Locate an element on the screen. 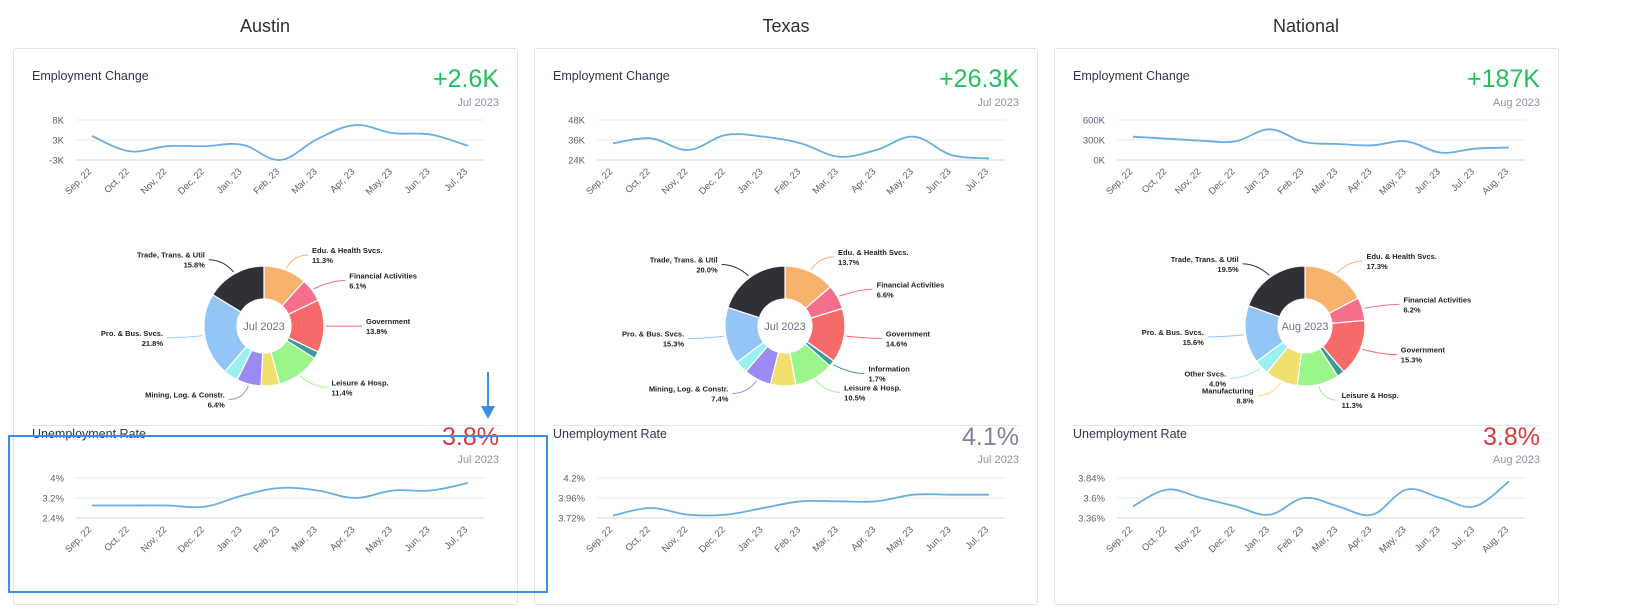 The image size is (1648, 611). pie-label-pct: 13.7% is located at coordinates (849, 262).